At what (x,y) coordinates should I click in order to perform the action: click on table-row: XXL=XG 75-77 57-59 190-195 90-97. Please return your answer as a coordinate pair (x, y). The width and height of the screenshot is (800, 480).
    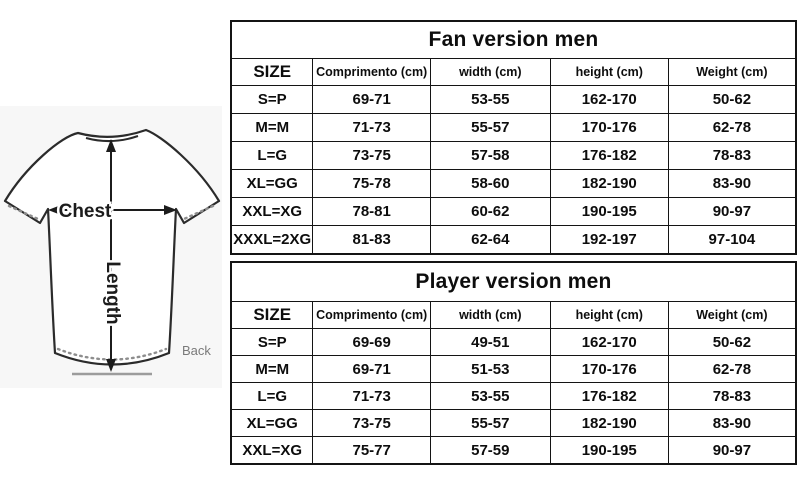
    Looking at the image, I should click on (513, 450).